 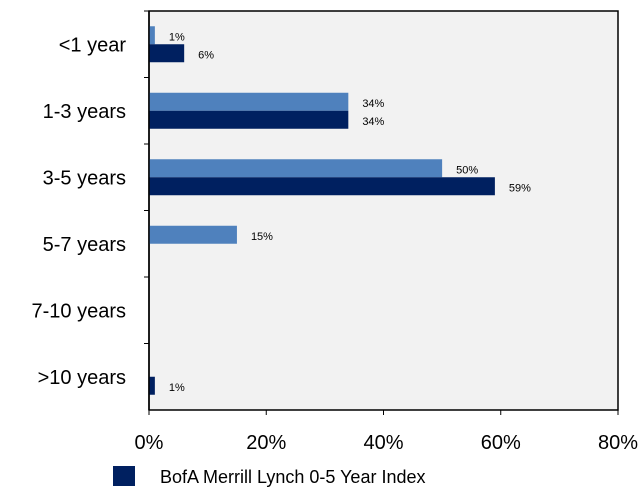 I want to click on value-tick-label: 40%, so click(x=383, y=443).